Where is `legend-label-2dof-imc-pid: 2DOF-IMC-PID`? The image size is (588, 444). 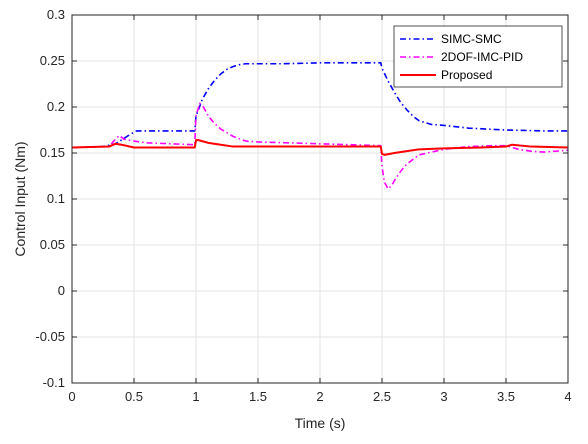 legend-label-2dof-imc-pid: 2DOF-IMC-PID is located at coordinates (482, 57).